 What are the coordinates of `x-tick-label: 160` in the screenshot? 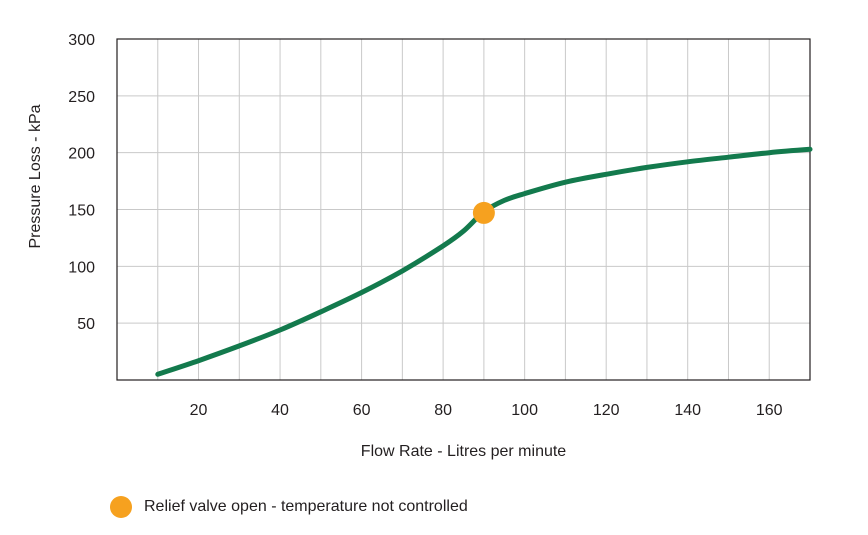 It's located at (769, 410).